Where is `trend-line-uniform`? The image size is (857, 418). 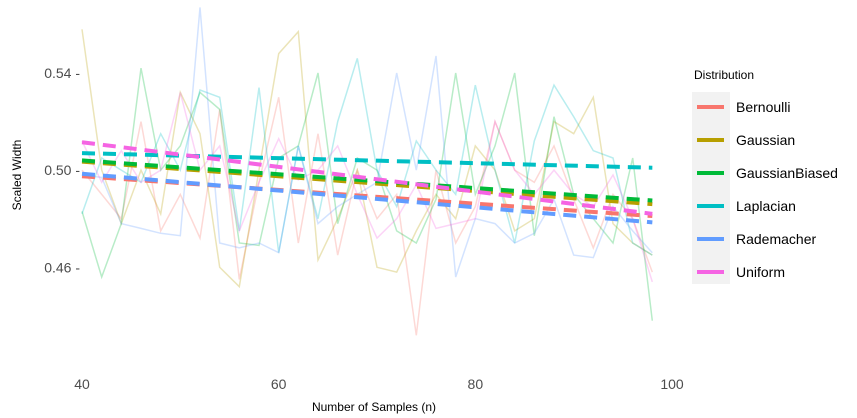
trend-line-uniform is located at coordinates (367, 178).